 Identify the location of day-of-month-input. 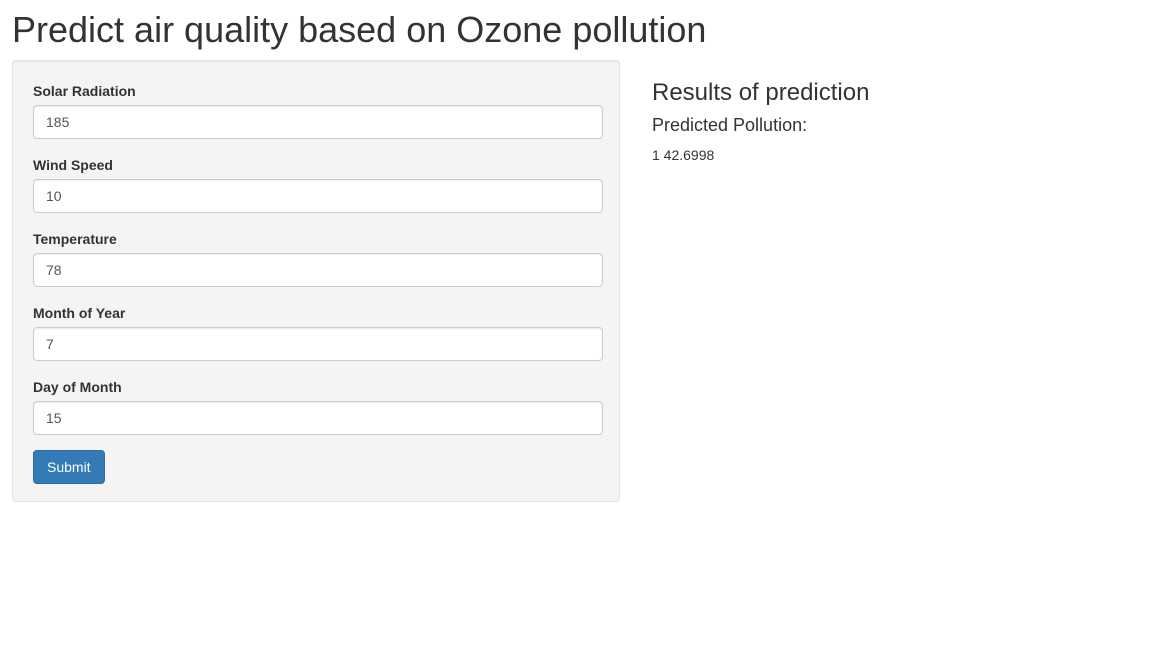
(318, 418).